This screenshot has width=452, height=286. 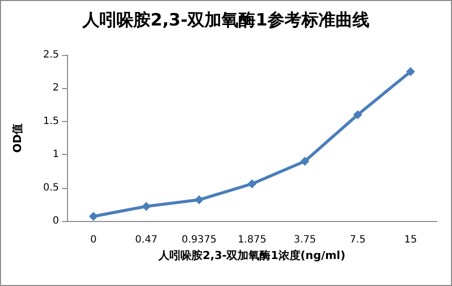 I want to click on y-tick-label: 2, so click(x=55, y=88).